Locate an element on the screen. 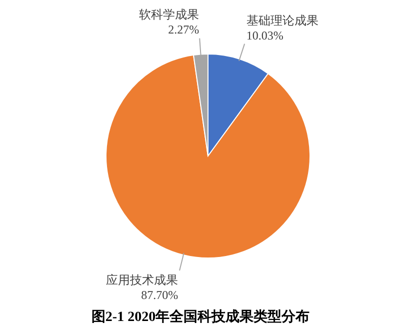 The image size is (401, 331). data-label: 10.03% is located at coordinates (265, 35).